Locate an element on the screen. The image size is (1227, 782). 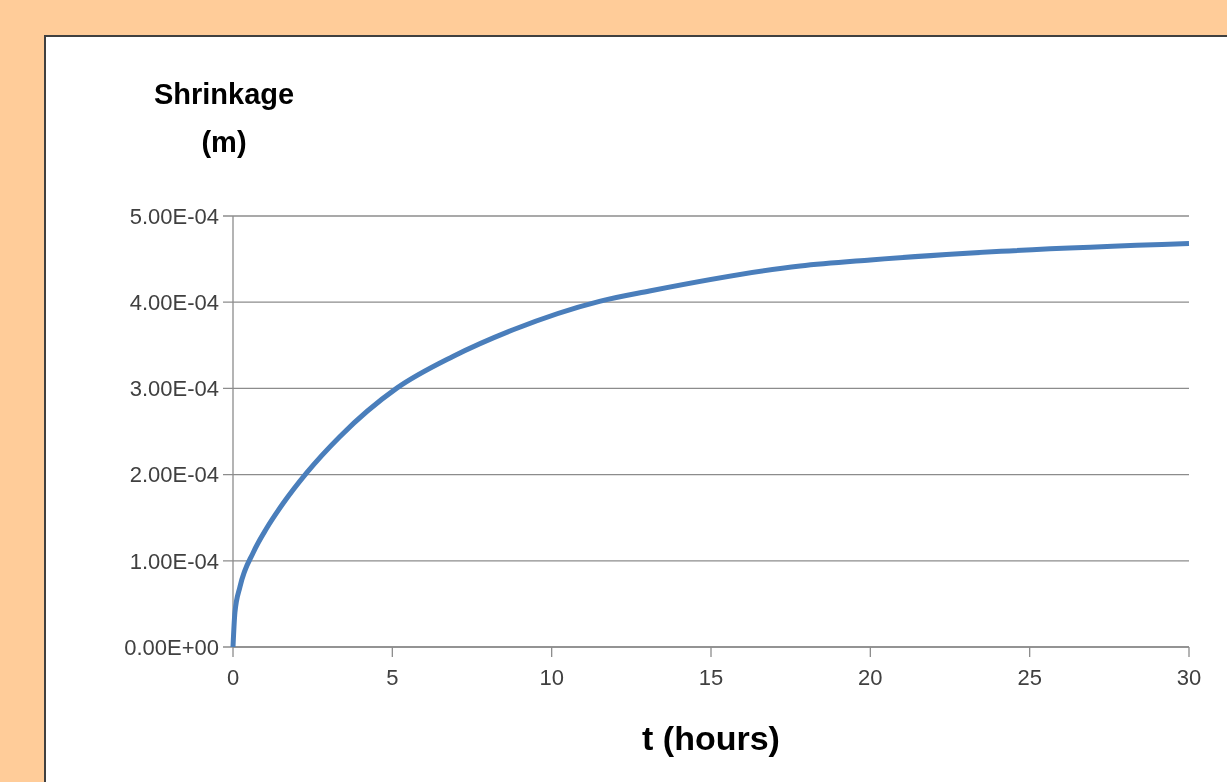
x-tick-label: 10 is located at coordinates (551, 677).